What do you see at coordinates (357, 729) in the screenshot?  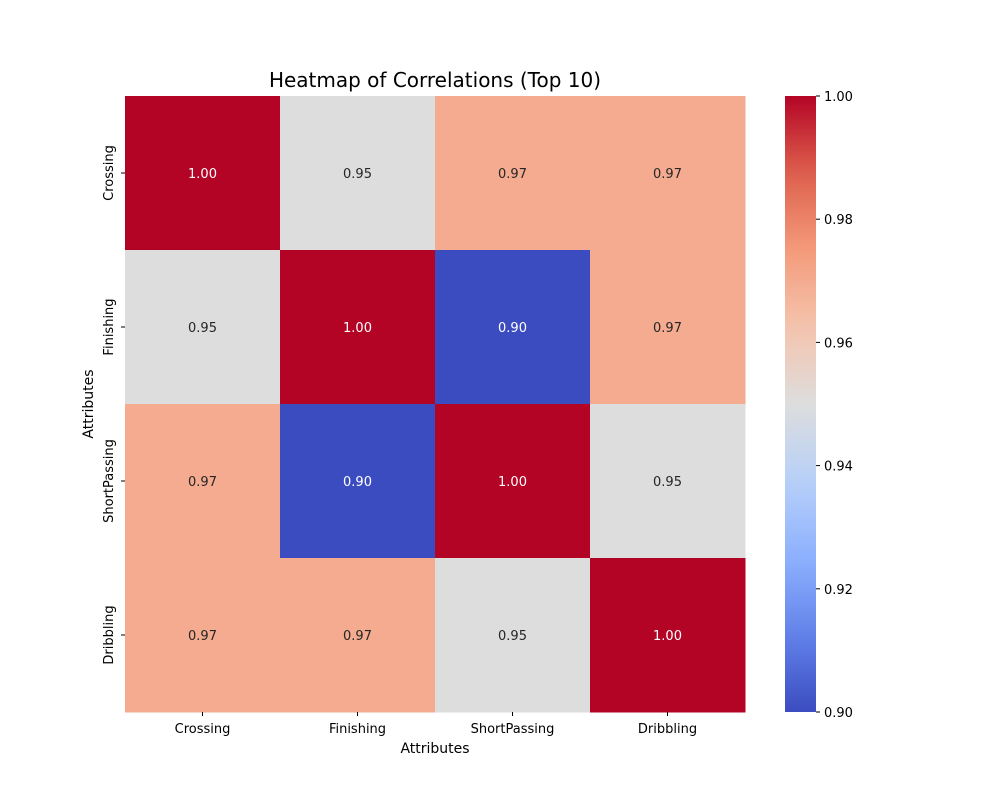 I see `x-tick-label: Finishing` at bounding box center [357, 729].